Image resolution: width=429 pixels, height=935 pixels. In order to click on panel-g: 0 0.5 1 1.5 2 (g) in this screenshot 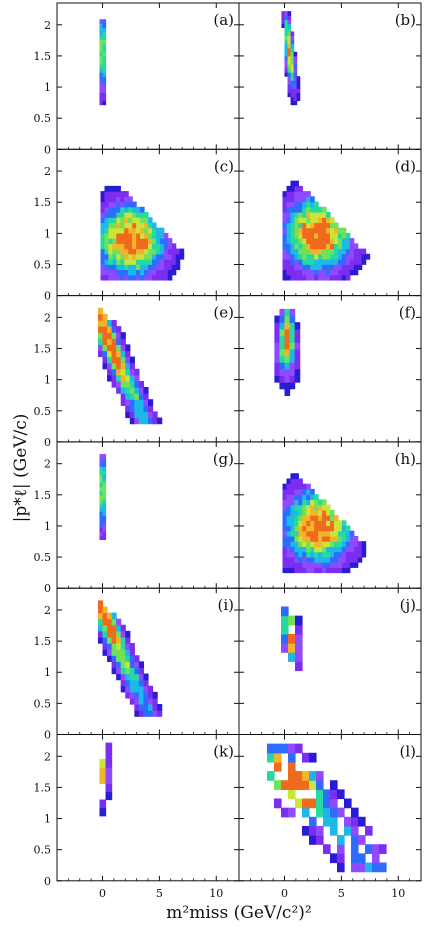, I will do `click(137, 518)`.